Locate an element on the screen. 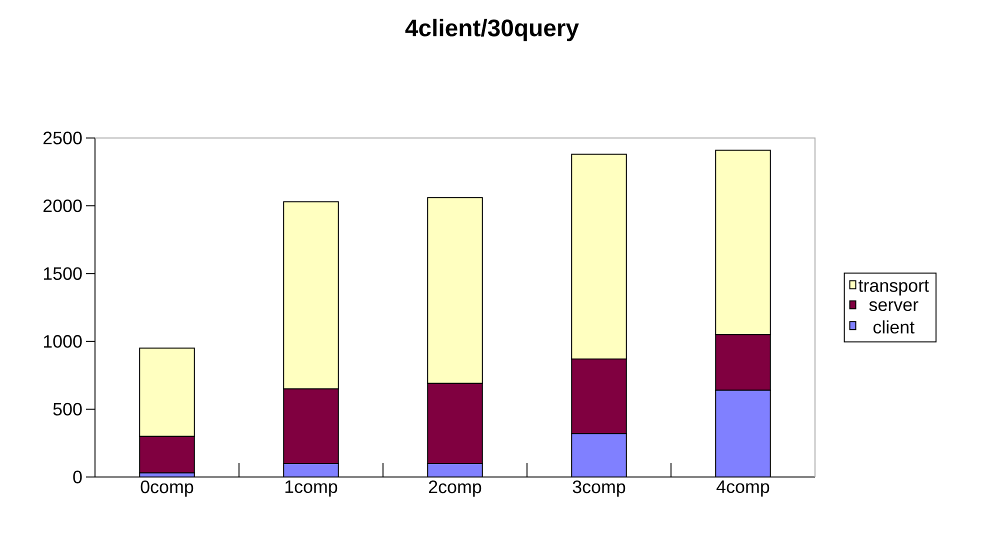 Image resolution: width=988 pixels, height=539 pixels. y-tick-label: 0 is located at coordinates (77, 477).